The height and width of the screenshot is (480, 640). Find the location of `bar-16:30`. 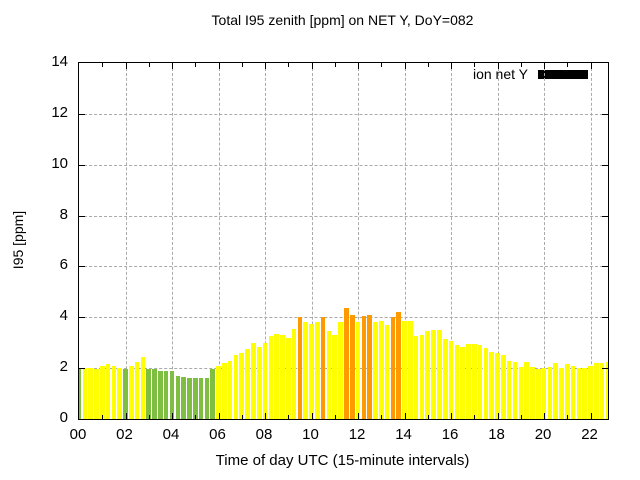

bar-16:30 is located at coordinates (462, 382).